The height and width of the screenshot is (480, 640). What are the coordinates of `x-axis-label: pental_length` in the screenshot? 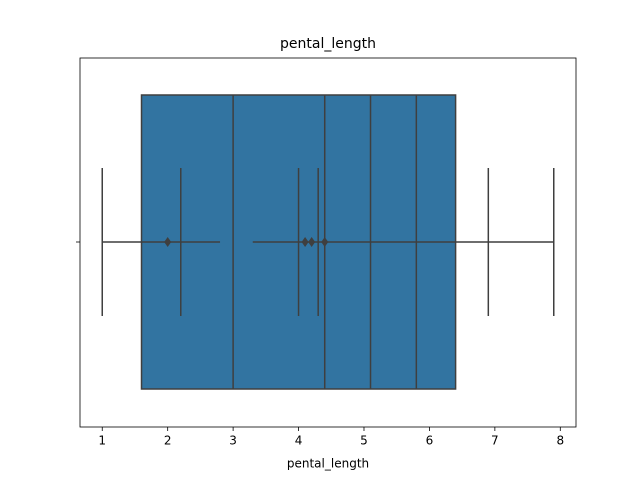 It's located at (328, 464).